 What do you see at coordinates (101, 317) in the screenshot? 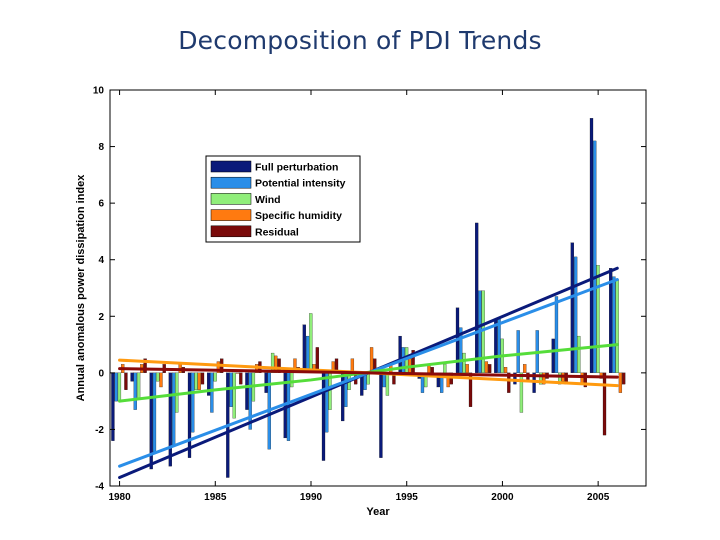
I see `y-tick-label: 2` at bounding box center [101, 317].